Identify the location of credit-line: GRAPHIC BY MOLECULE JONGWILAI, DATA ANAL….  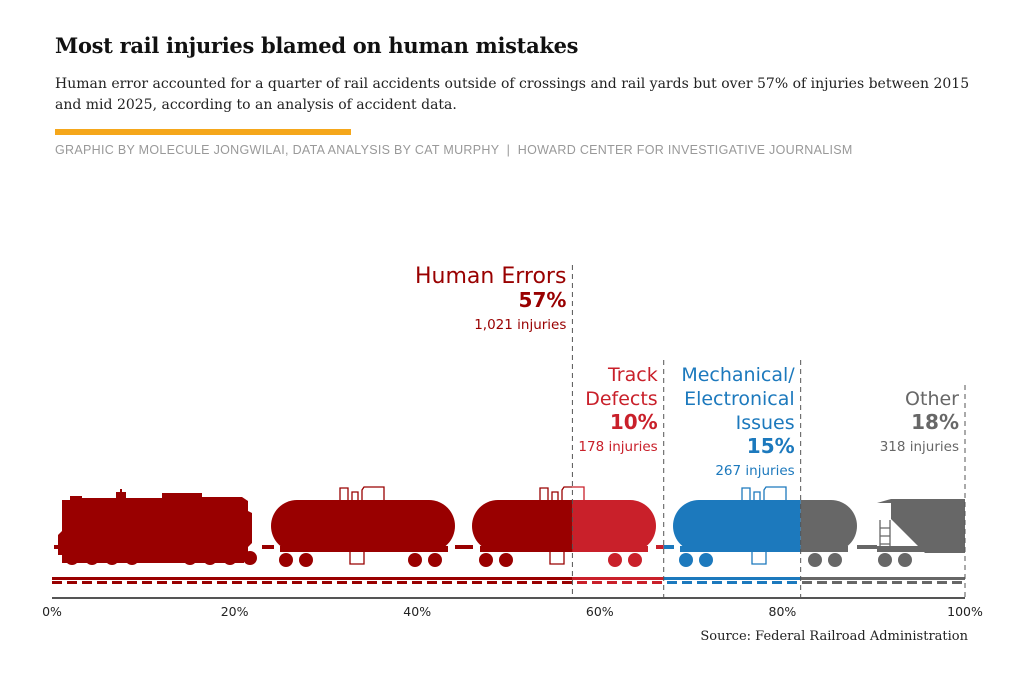
(454, 150).